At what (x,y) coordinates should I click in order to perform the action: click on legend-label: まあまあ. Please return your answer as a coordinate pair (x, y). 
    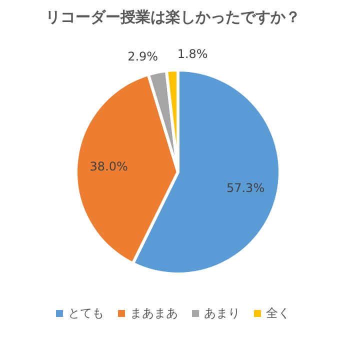
    Looking at the image, I should click on (154, 313).